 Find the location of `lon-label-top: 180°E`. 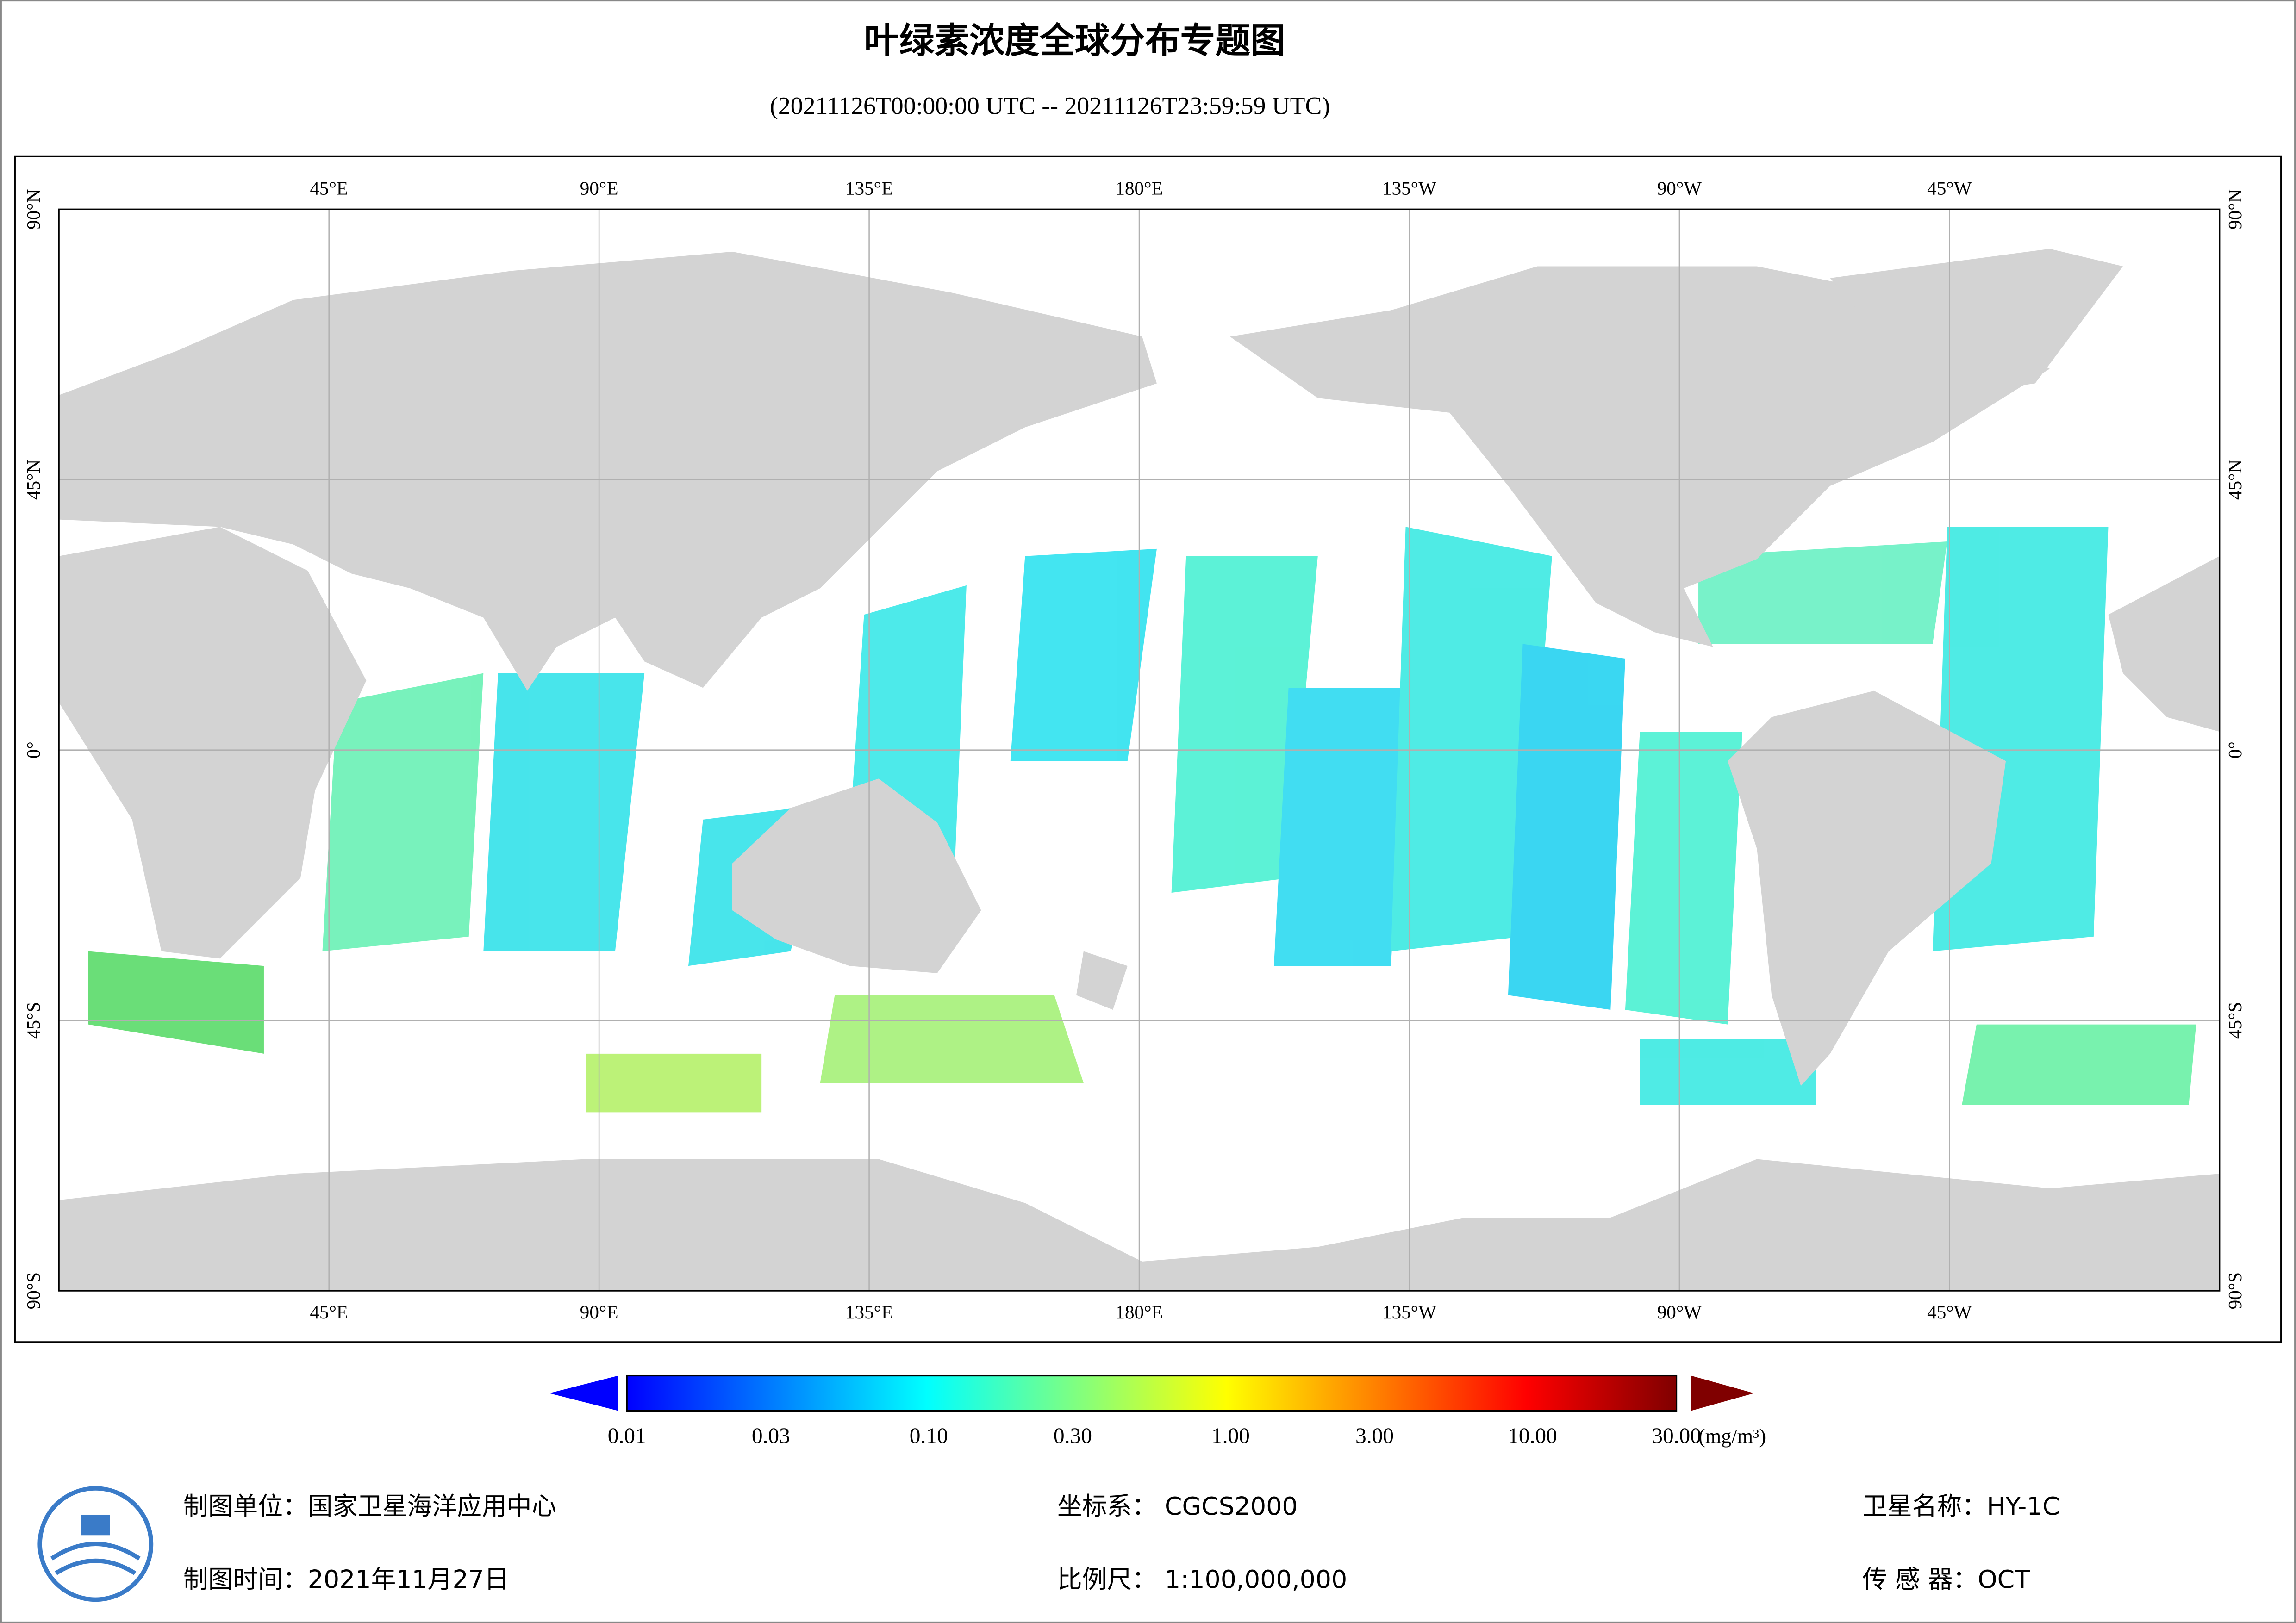

lon-label-top: 180°E is located at coordinates (1139, 188).